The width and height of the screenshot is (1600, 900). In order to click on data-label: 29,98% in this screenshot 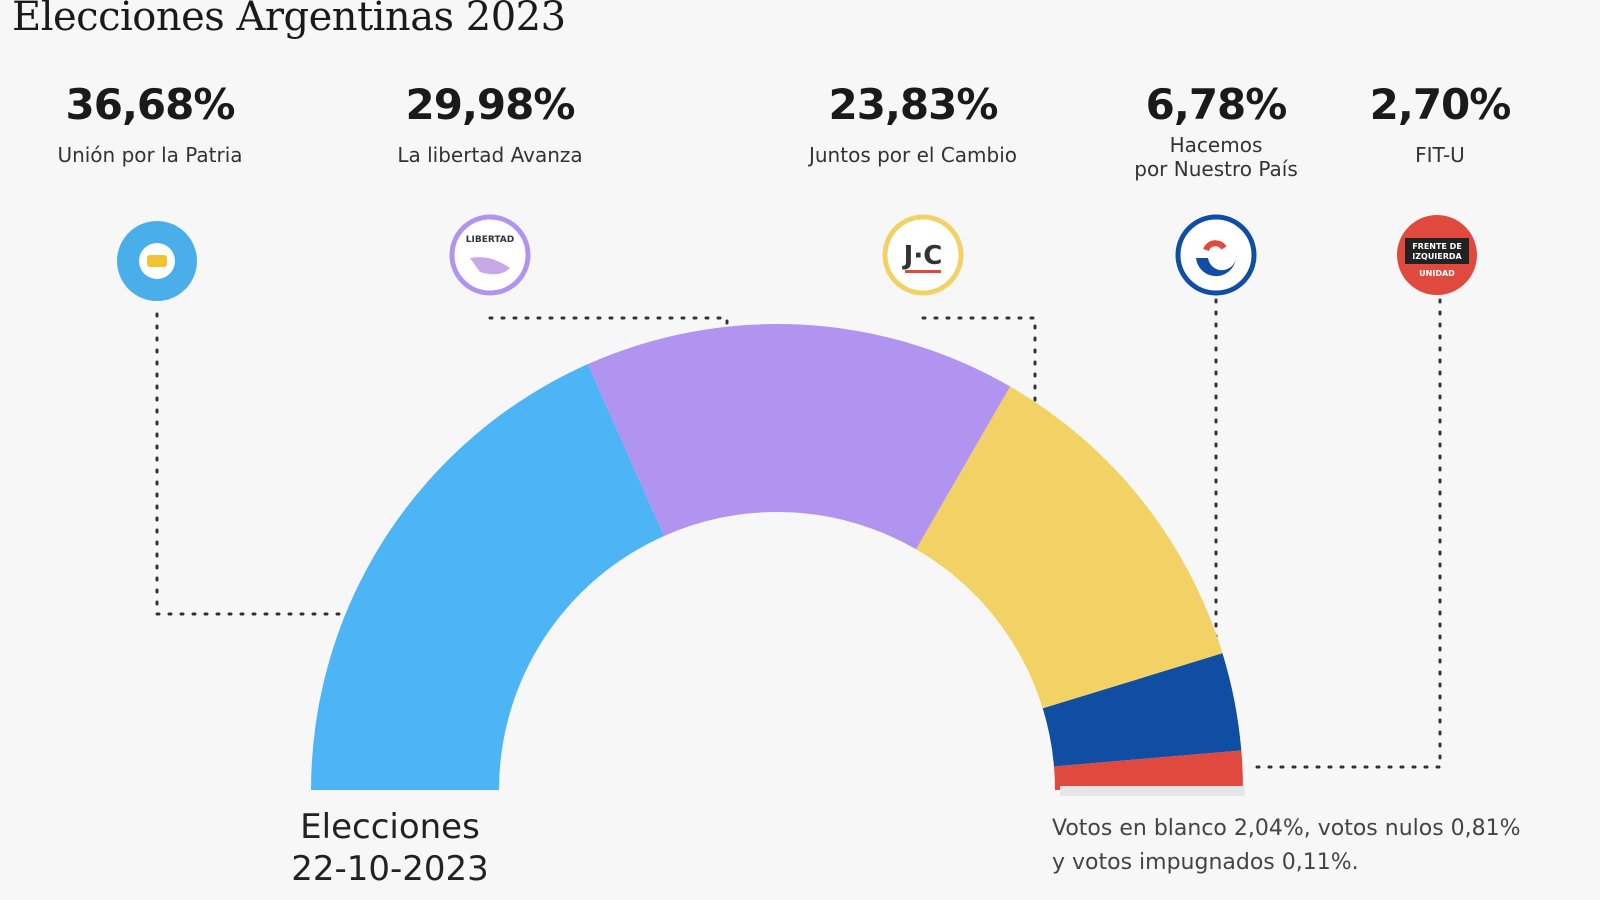, I will do `click(490, 104)`.